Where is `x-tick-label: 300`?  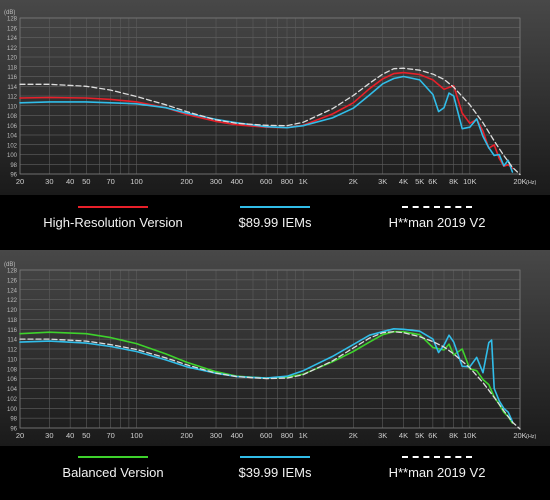
x-tick-label: 300 is located at coordinates (216, 435).